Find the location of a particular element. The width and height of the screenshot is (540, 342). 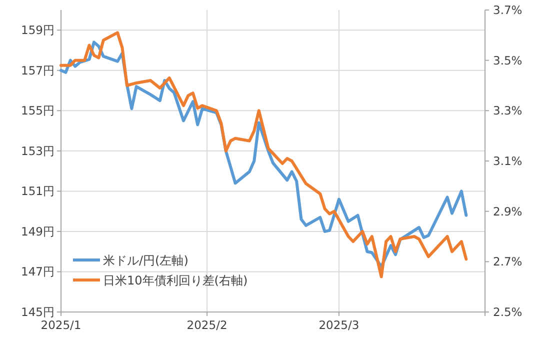

y2-tick-label: 3.3% is located at coordinates (507, 111).